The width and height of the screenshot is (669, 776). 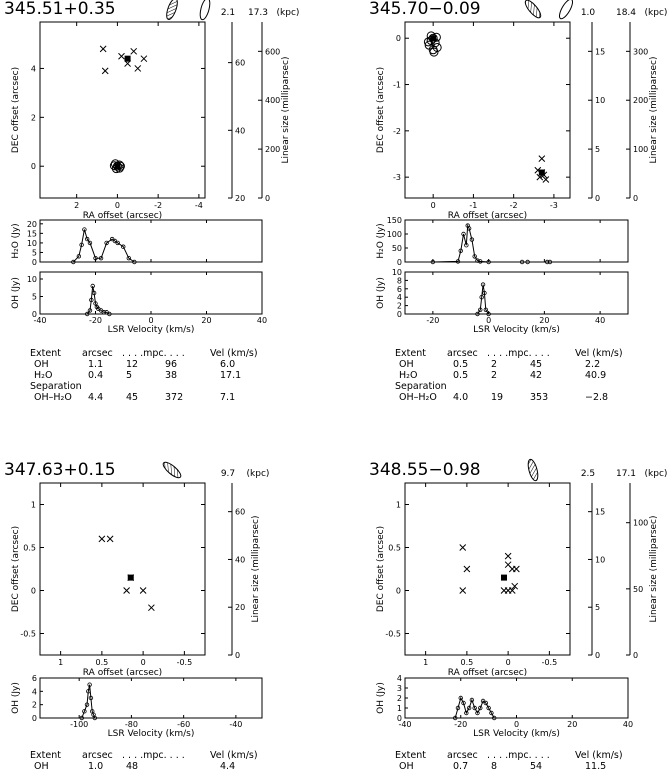 I want to click on scale-tick-label: 100, so click(x=640, y=523).